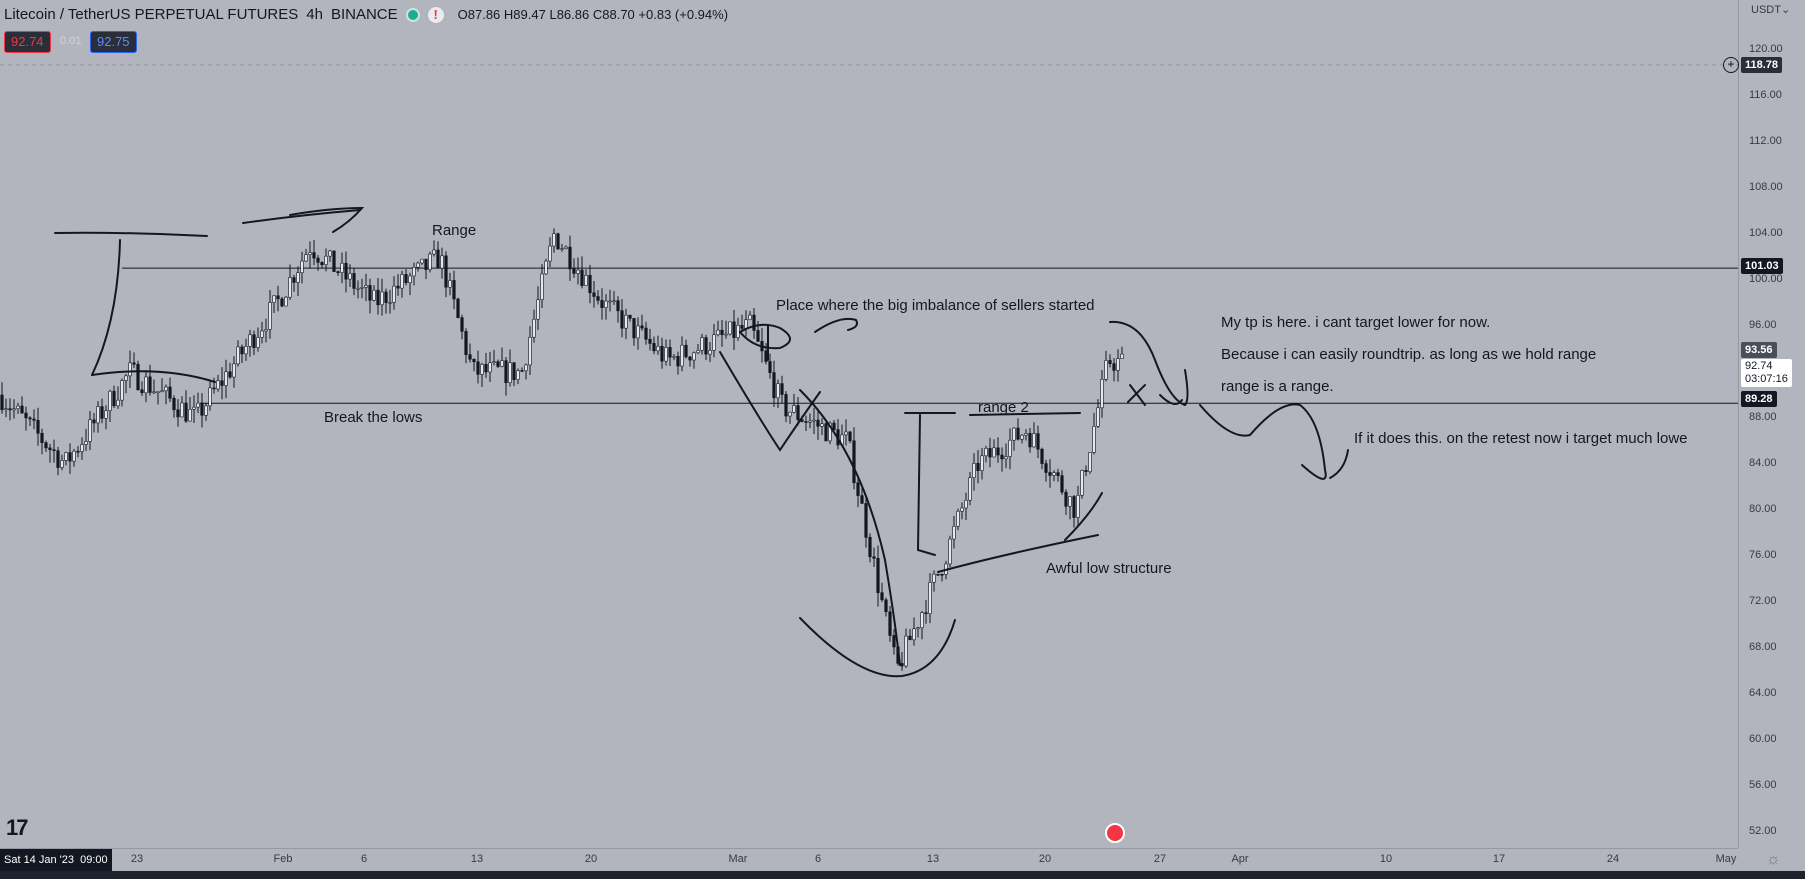 The height and width of the screenshot is (879, 1805). What do you see at coordinates (1773, 859) in the screenshot?
I see `settings-gear-icon: ☼` at bounding box center [1773, 859].